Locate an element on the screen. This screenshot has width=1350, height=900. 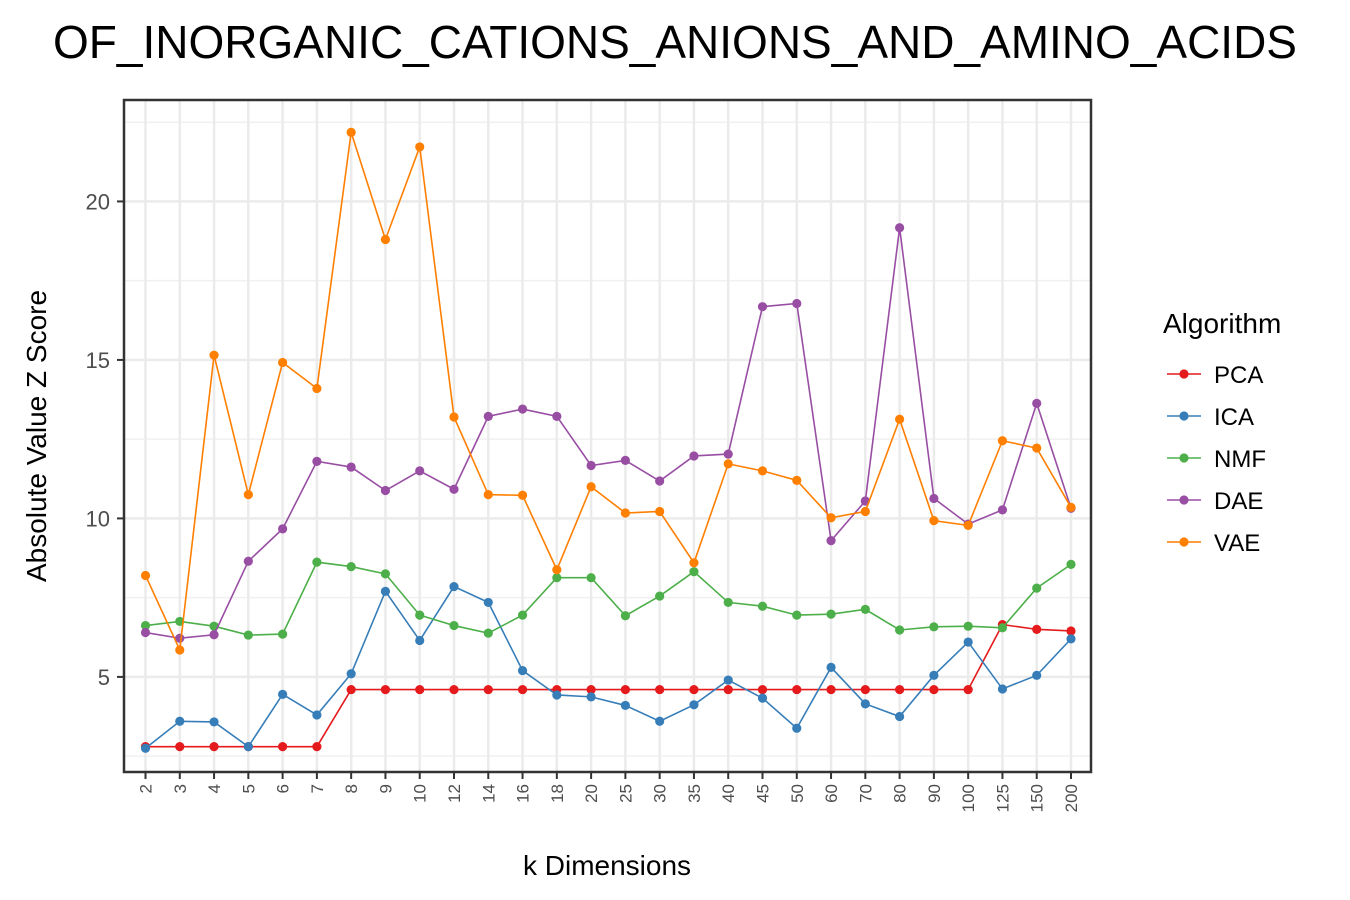
x-tick-label: 4 is located at coordinates (214, 788).